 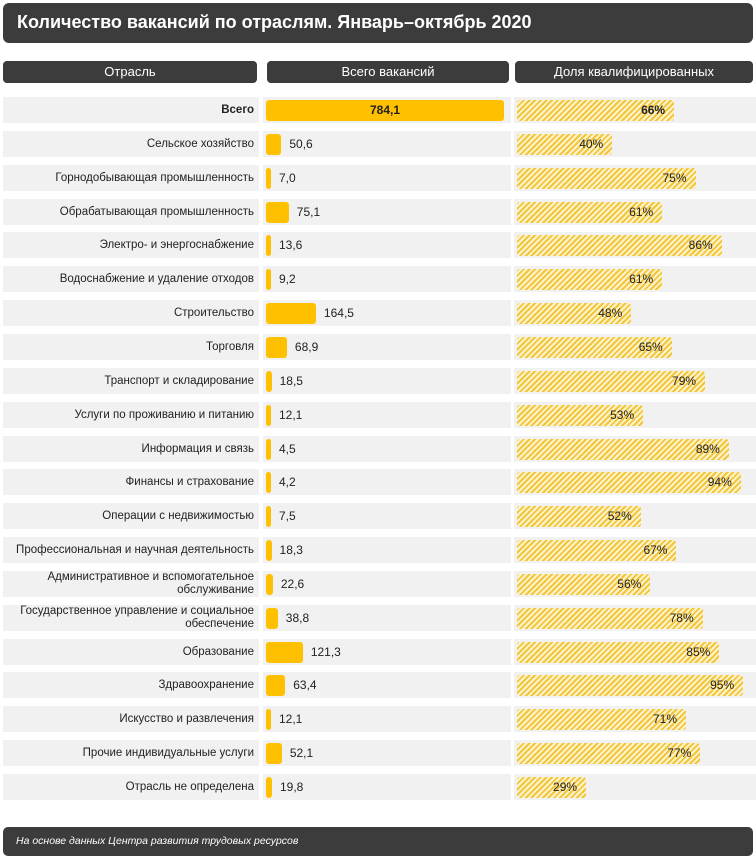 What do you see at coordinates (164, 414) in the screenshot?
I see `category-label: Услуги по проживанию и питанию` at bounding box center [164, 414].